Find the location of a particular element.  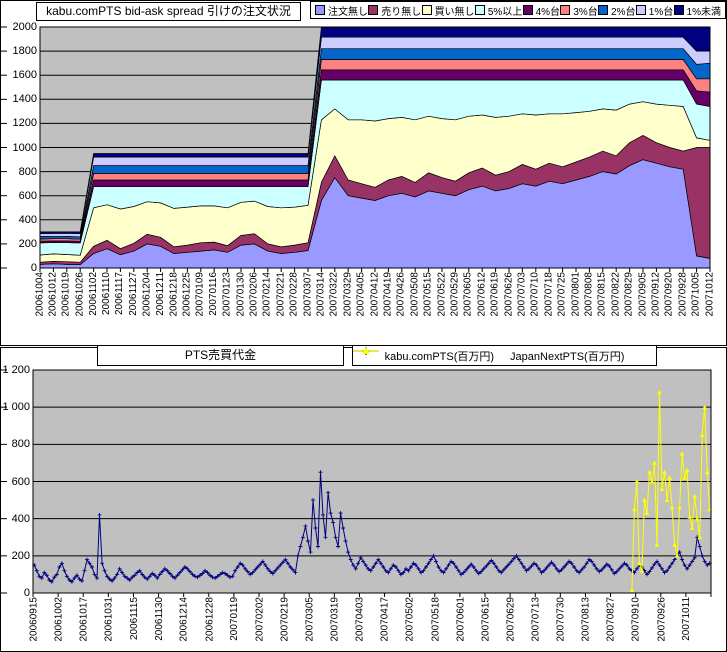

x-axis-label: 20070522 is located at coordinates (441, 294).